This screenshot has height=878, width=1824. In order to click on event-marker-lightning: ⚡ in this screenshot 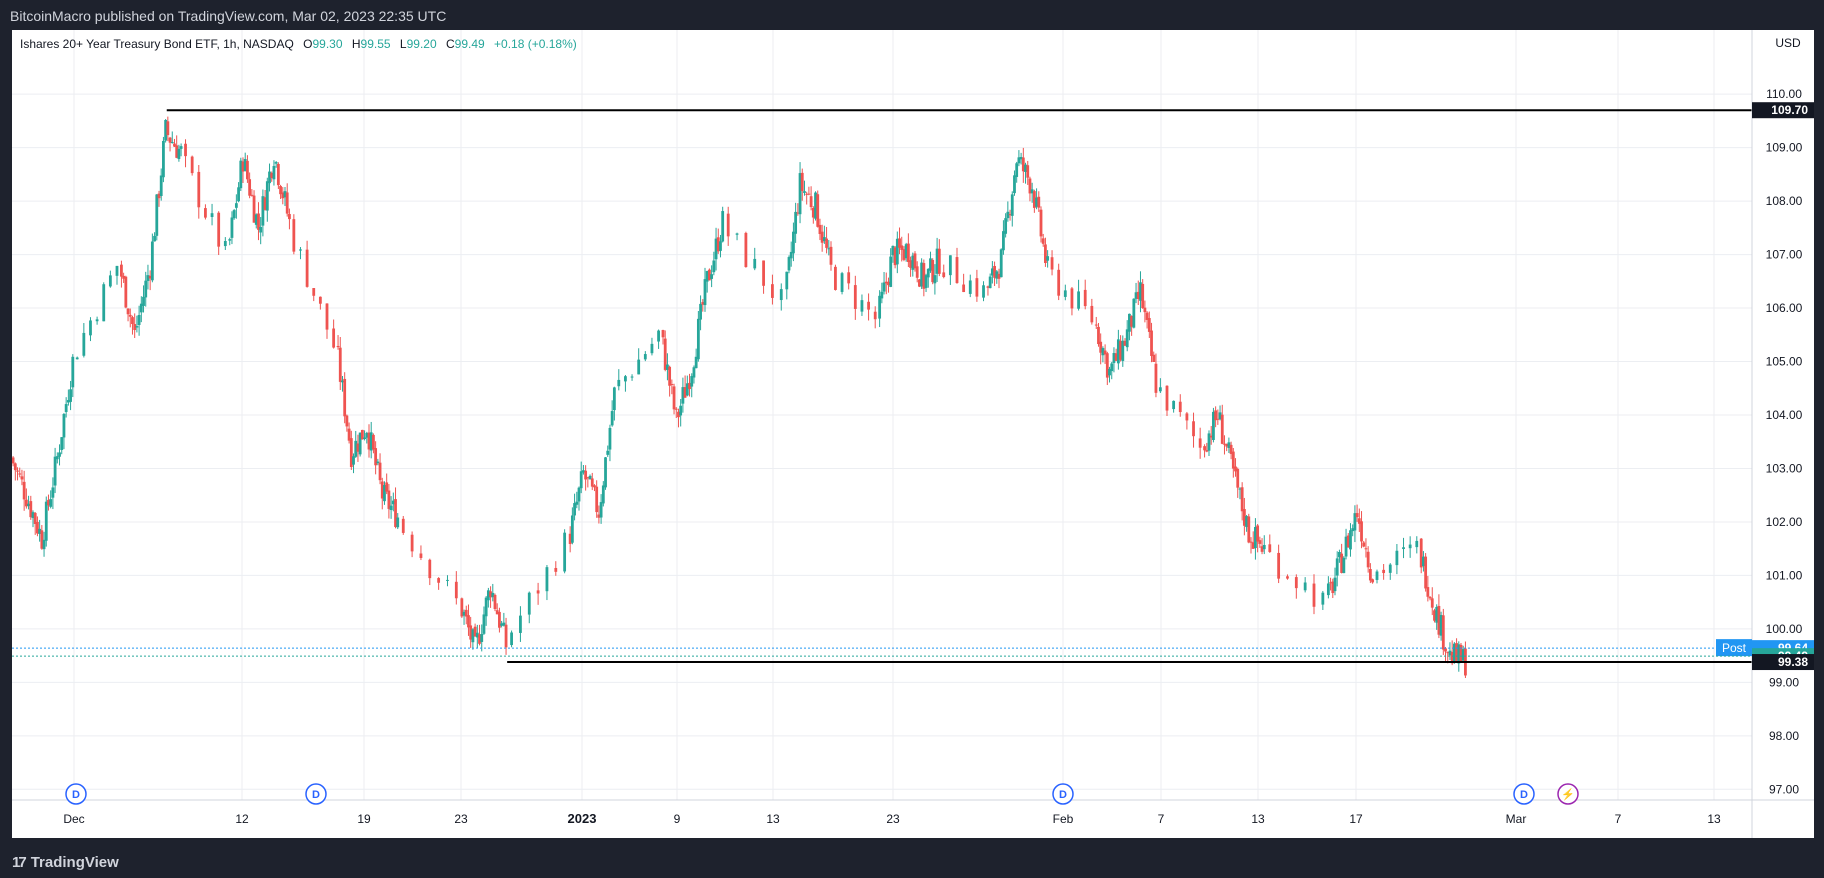, I will do `click(1568, 794)`.